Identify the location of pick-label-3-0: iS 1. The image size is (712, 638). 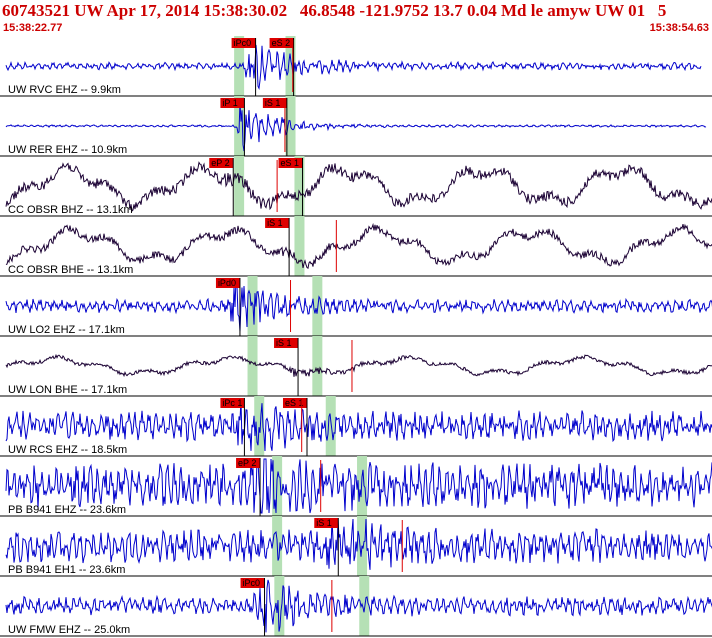
(275, 223).